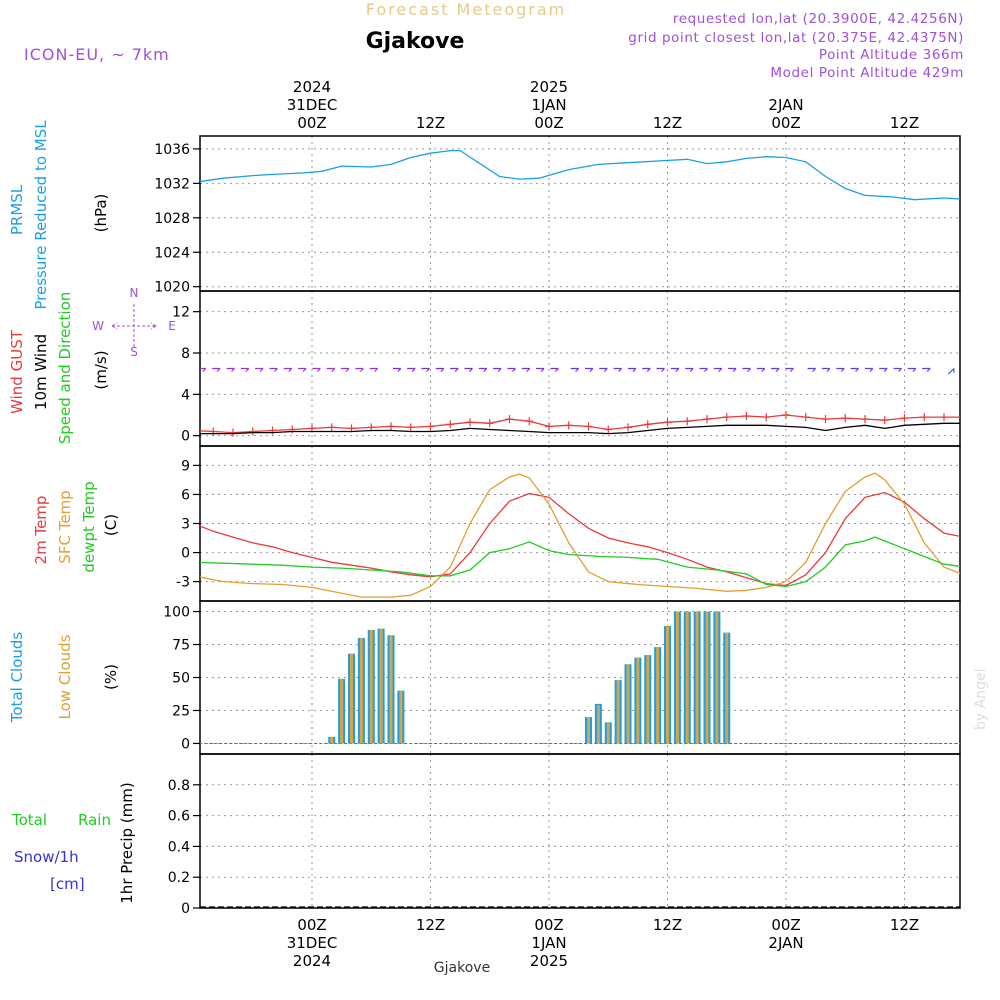 The image size is (1000, 1000). Describe the element at coordinates (415, 41) in the screenshot. I see `location-title: Gjakove` at that location.